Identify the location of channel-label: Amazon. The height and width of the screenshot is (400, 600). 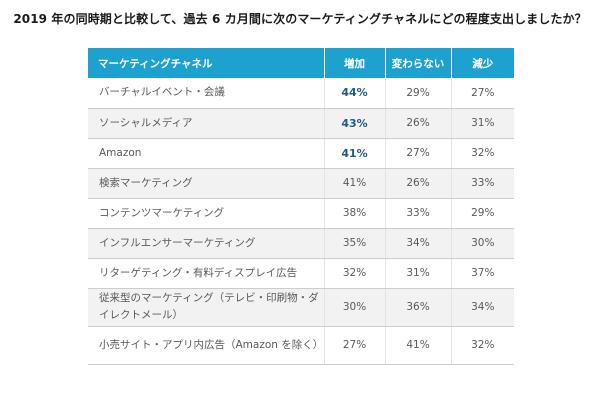
(206, 153).